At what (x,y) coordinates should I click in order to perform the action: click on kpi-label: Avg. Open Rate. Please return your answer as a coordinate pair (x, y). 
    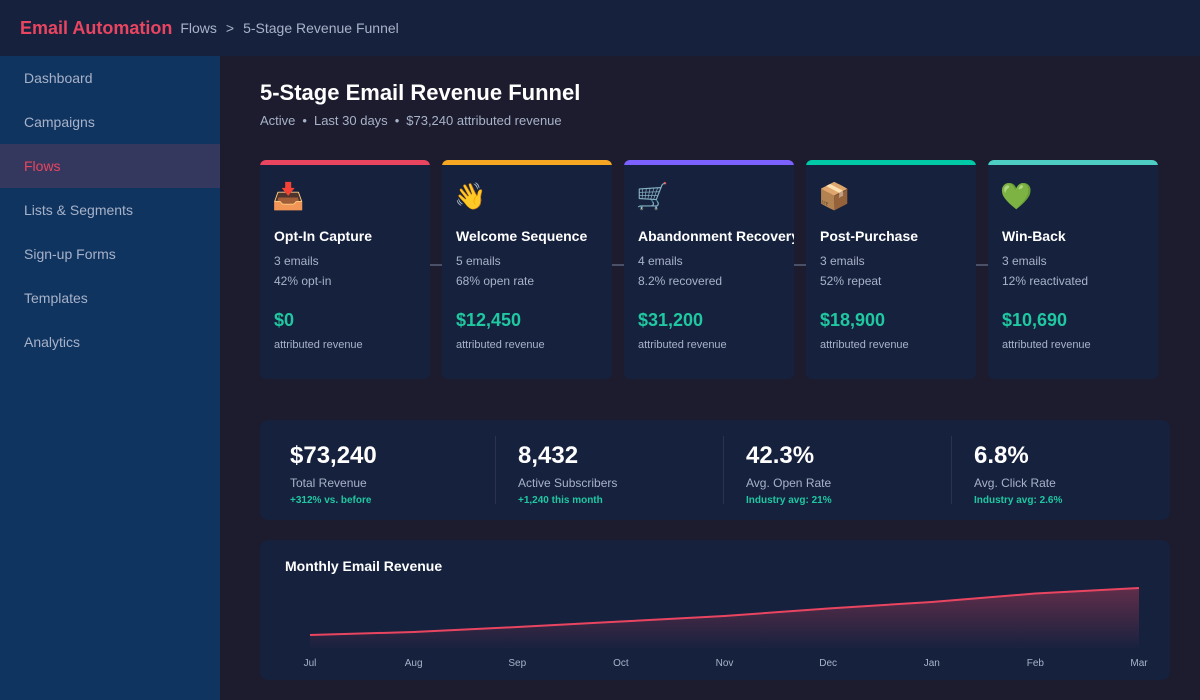
    Looking at the image, I should click on (789, 483).